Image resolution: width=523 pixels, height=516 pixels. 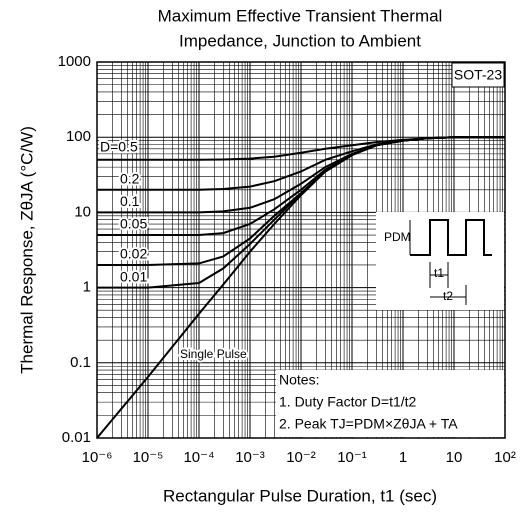 I want to click on y-tick-label: 0.01, so click(x=76, y=437).